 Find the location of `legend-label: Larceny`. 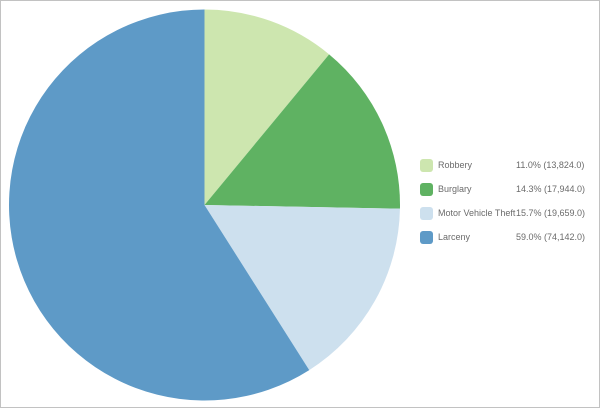

legend-label: Larceny is located at coordinates (454, 237).